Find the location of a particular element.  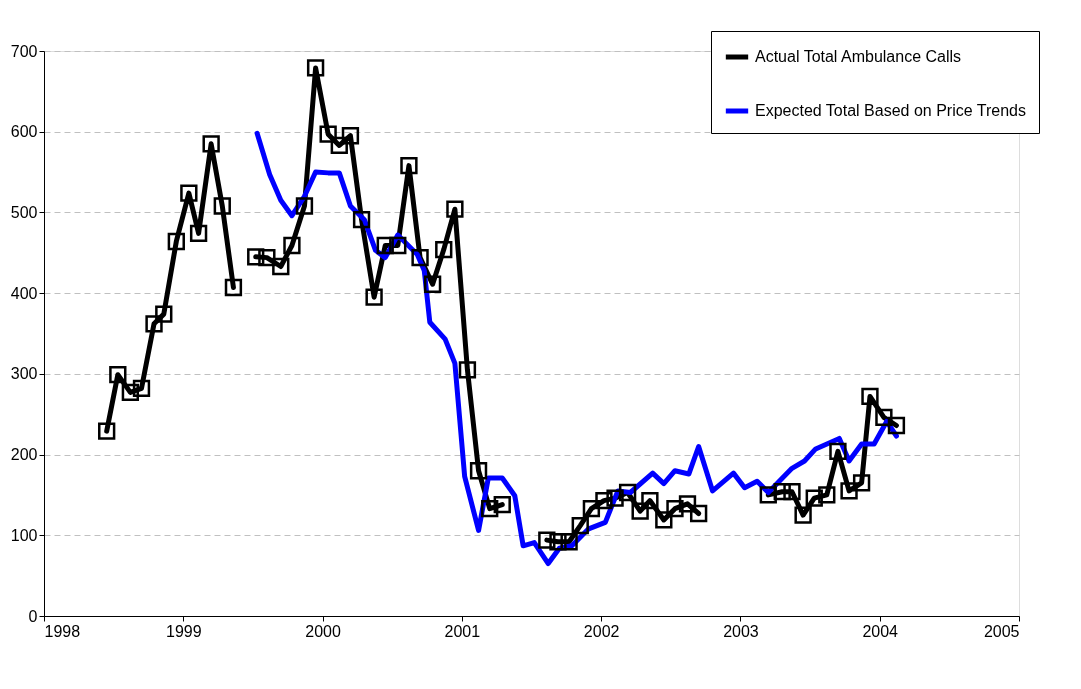

x-tick-label: 2000 is located at coordinates (323, 631).